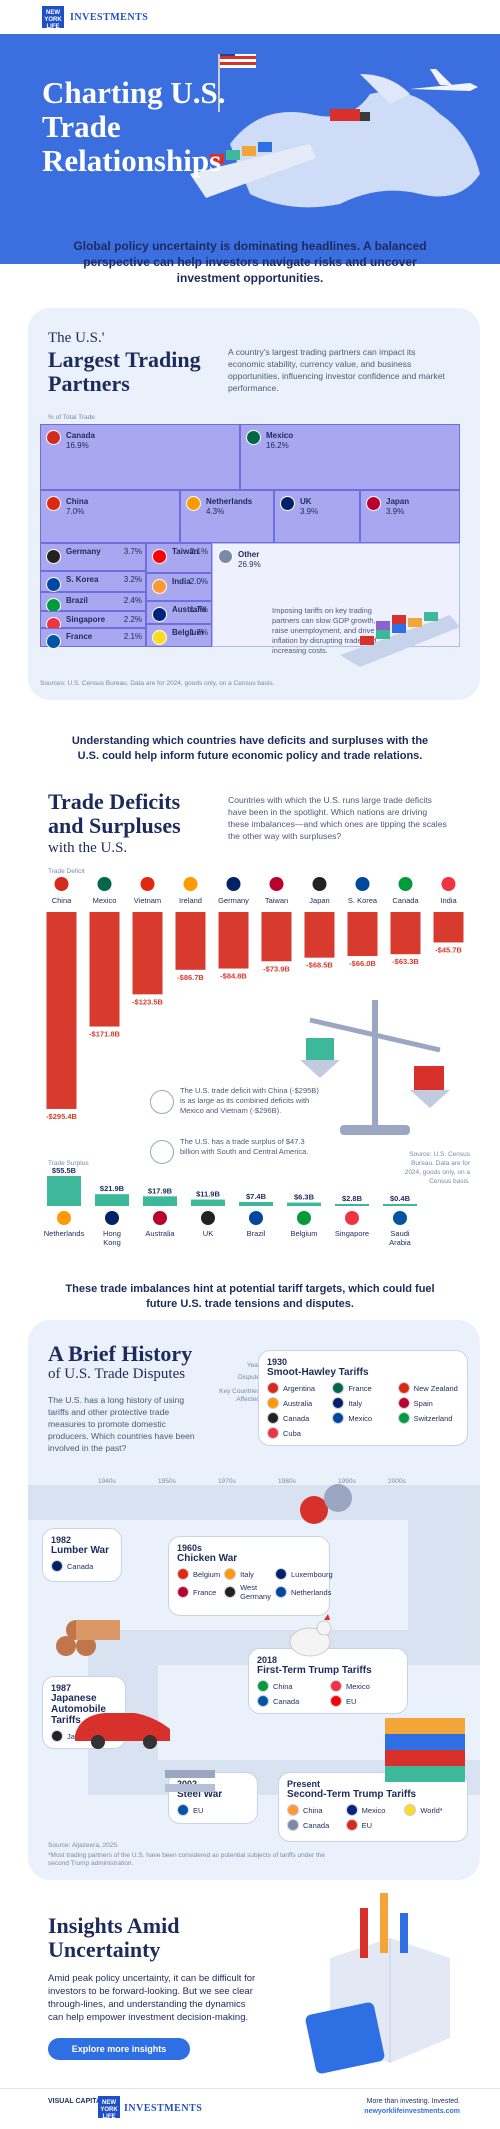 Image resolution: width=500 pixels, height=2129 pixels. Describe the element at coordinates (377, 1983) in the screenshot. I see `box-chart-calculator-icon` at that location.